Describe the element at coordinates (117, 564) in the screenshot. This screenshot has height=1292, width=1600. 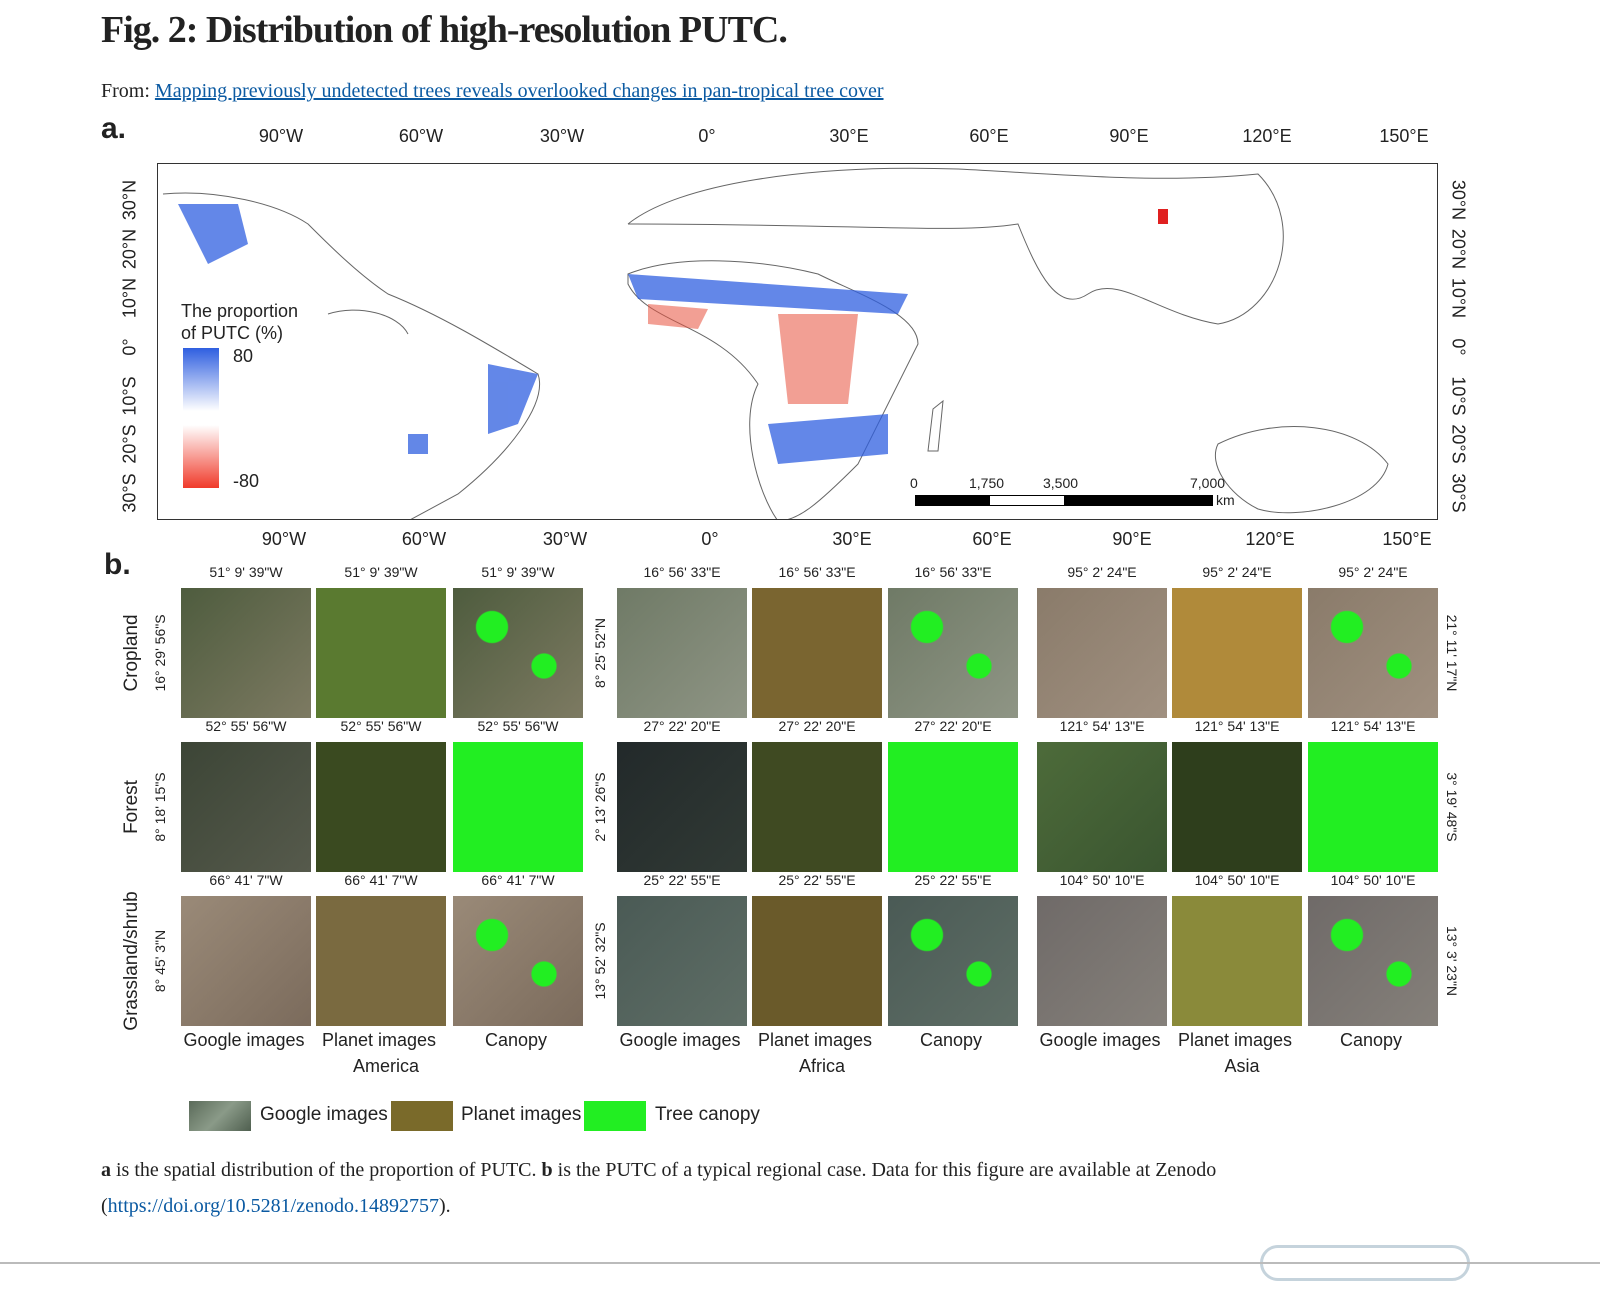
I see `panel-b-label: b.` at that location.